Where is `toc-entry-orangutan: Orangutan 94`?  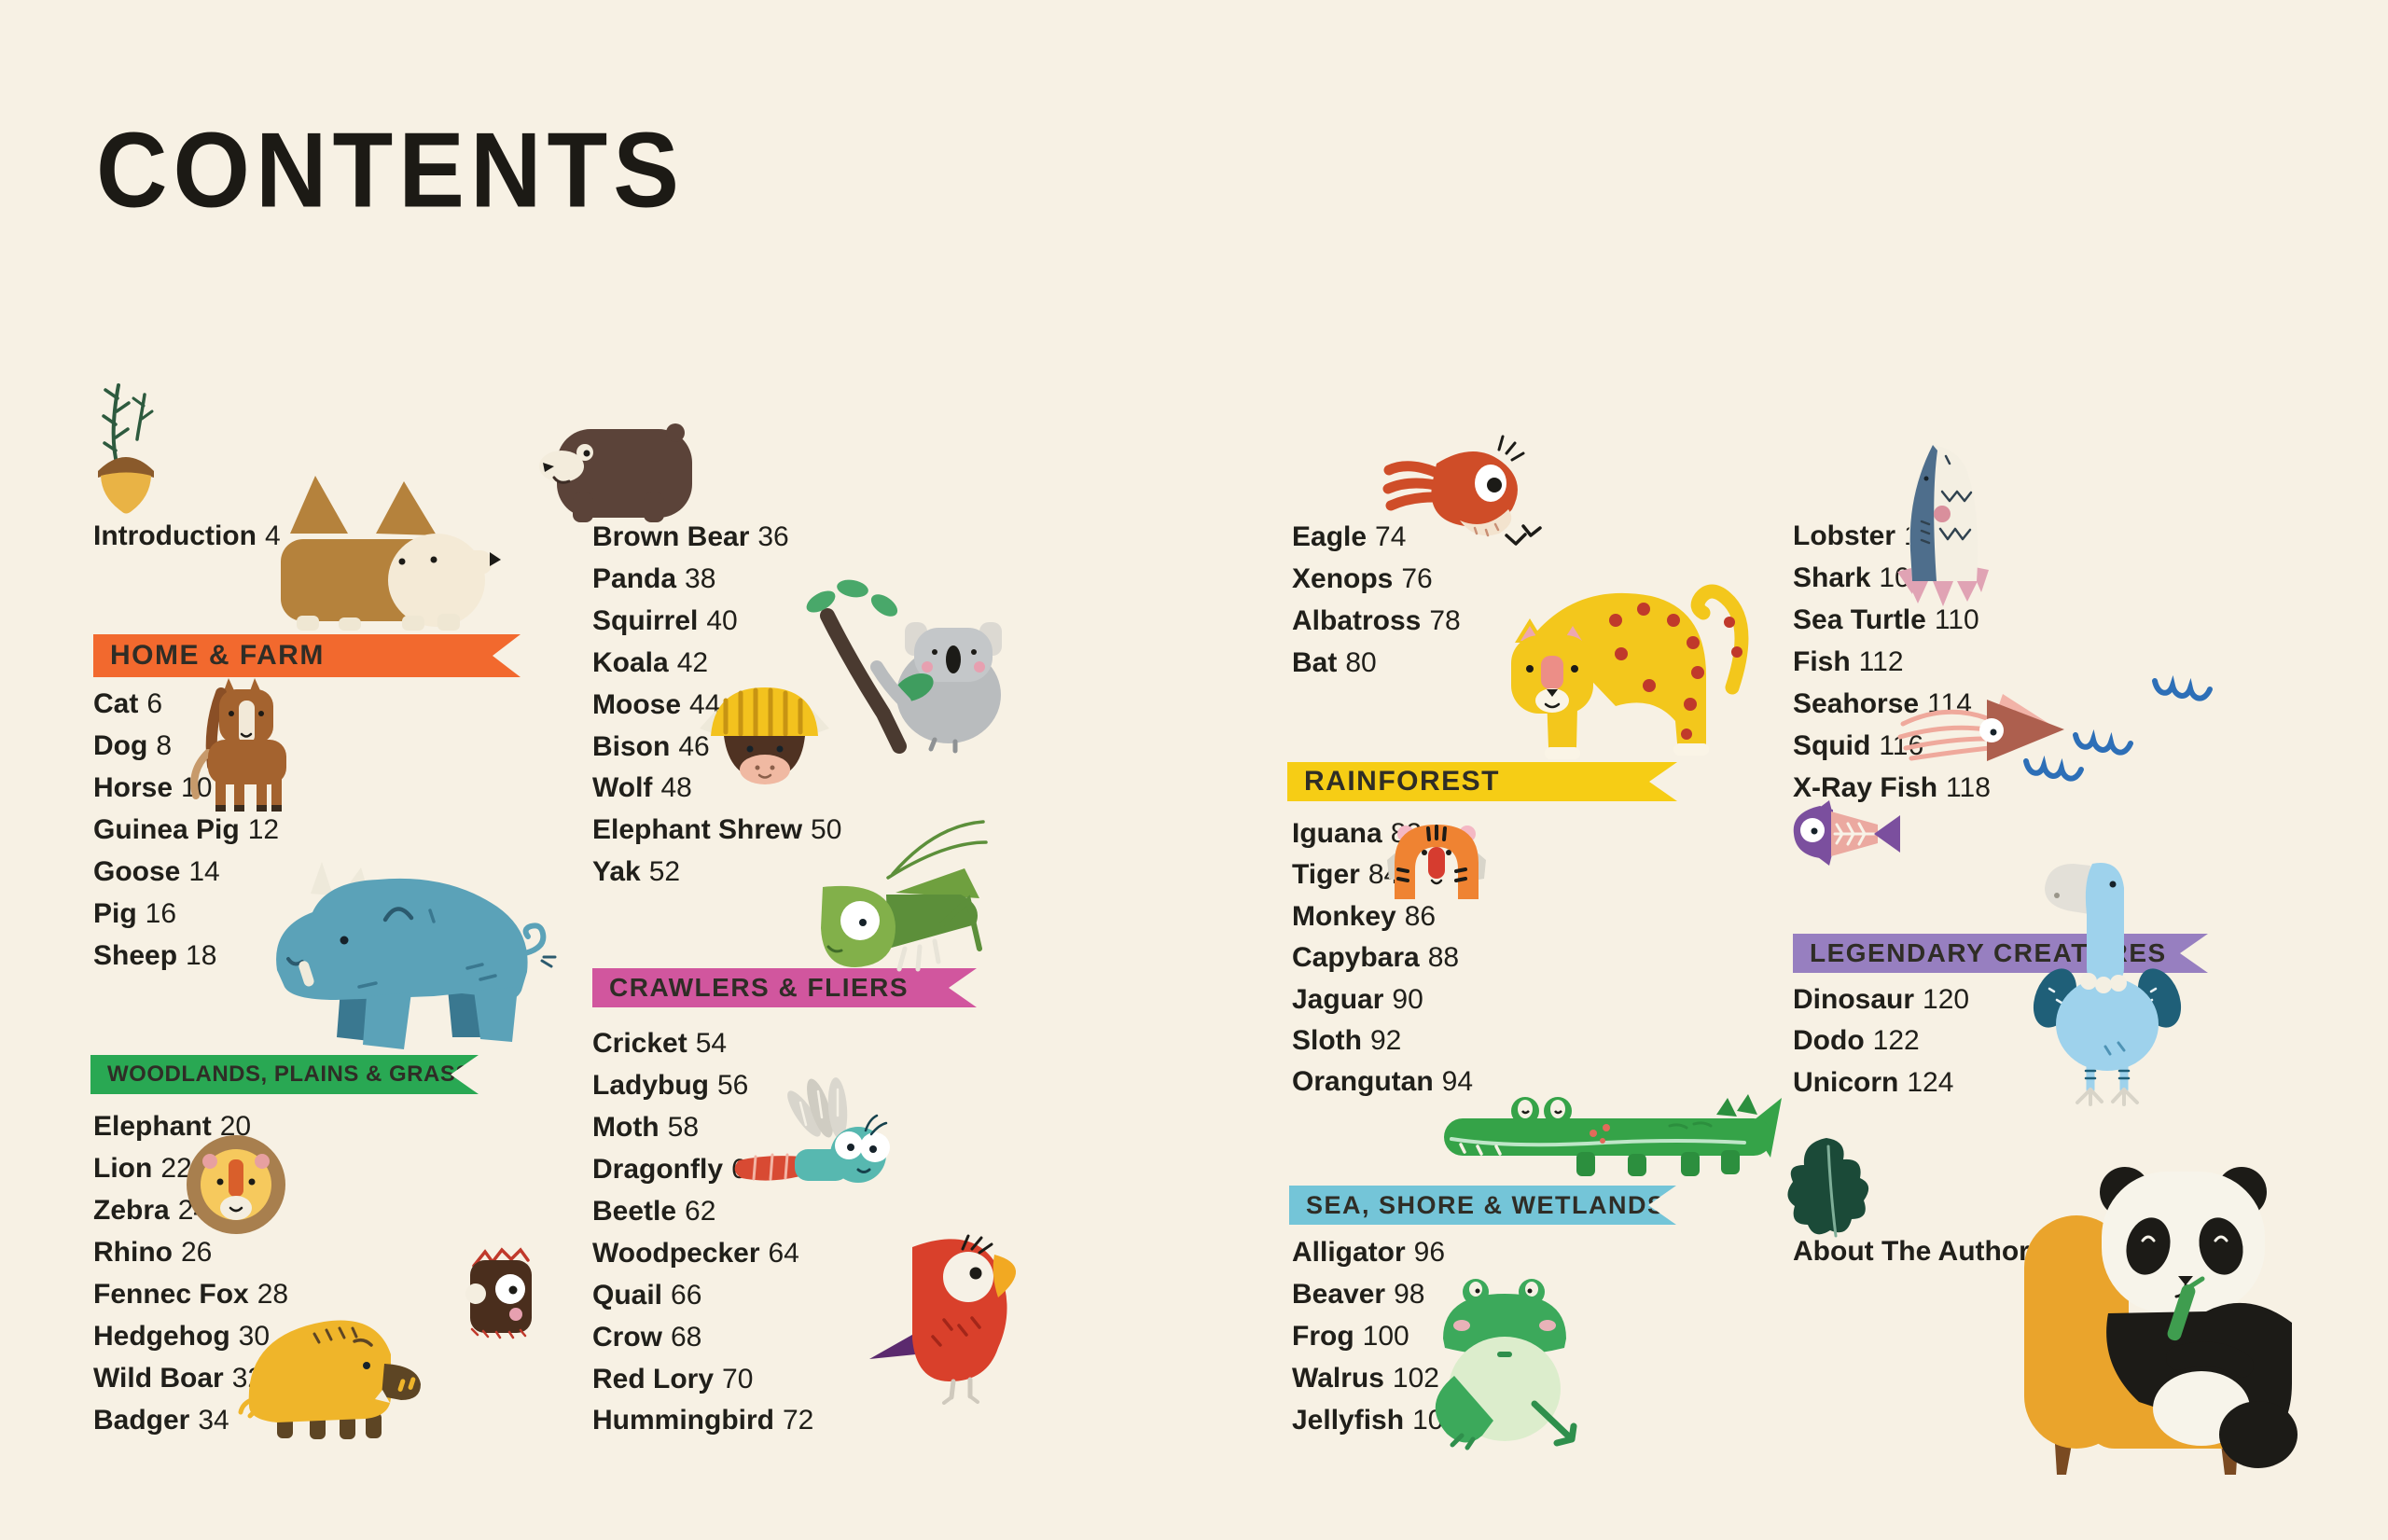 toc-entry-orangutan: Orangutan 94 is located at coordinates (1383, 1081).